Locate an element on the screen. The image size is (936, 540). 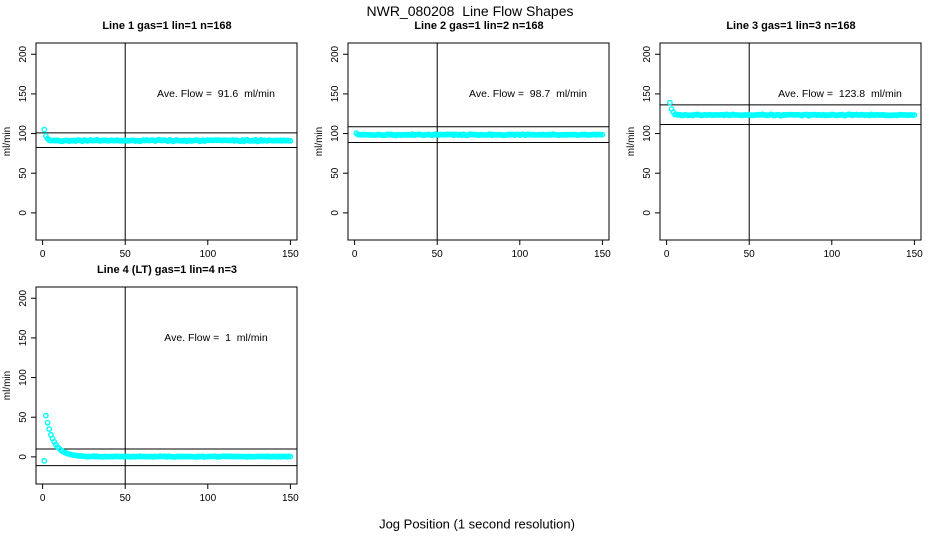
subplot-title: Line 4 (LT) gas=1 lin=4 n=3 is located at coordinates (167, 270).